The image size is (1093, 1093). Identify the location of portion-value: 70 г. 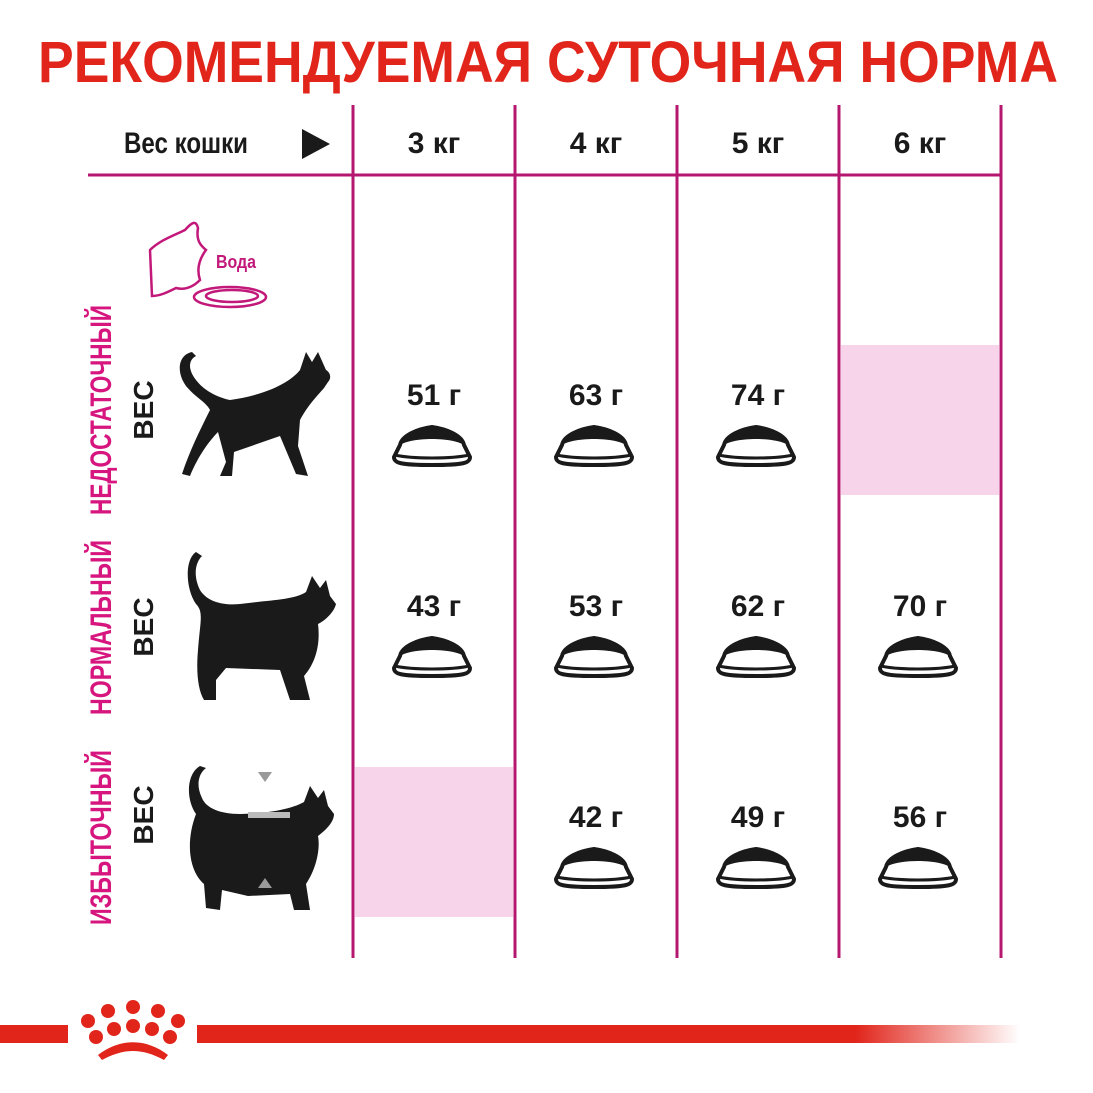
(920, 606).